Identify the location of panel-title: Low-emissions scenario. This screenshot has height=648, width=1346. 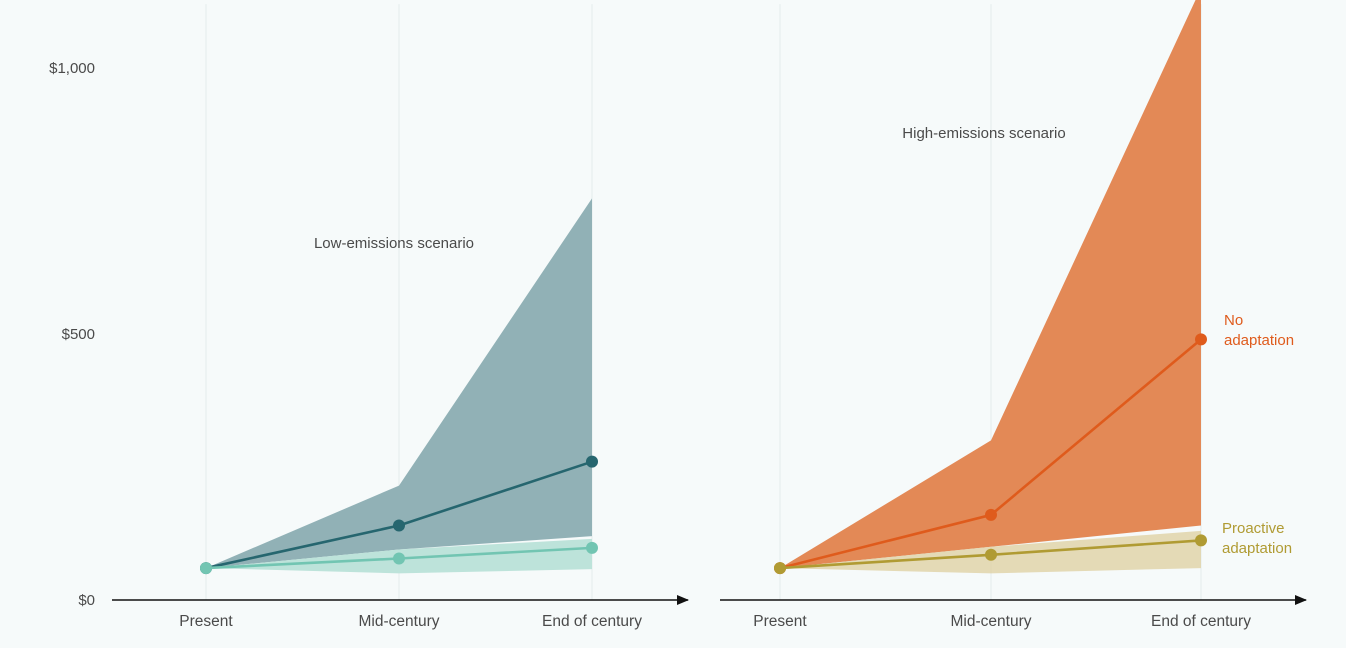
(394, 243).